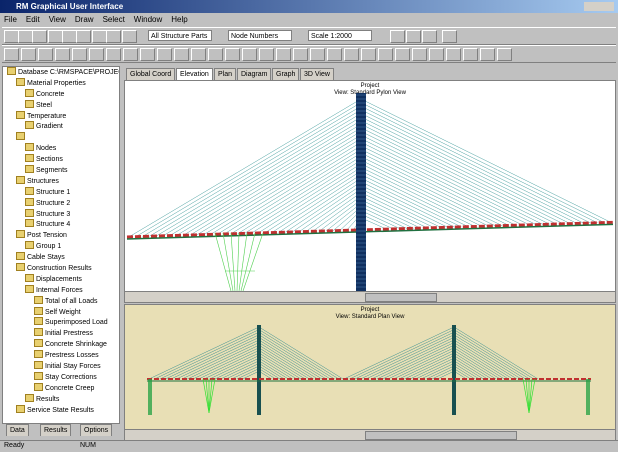 The width and height of the screenshot is (618, 452). Describe the element at coordinates (340, 35) in the screenshot. I see `combo-box: Scale 1:2000` at that location.